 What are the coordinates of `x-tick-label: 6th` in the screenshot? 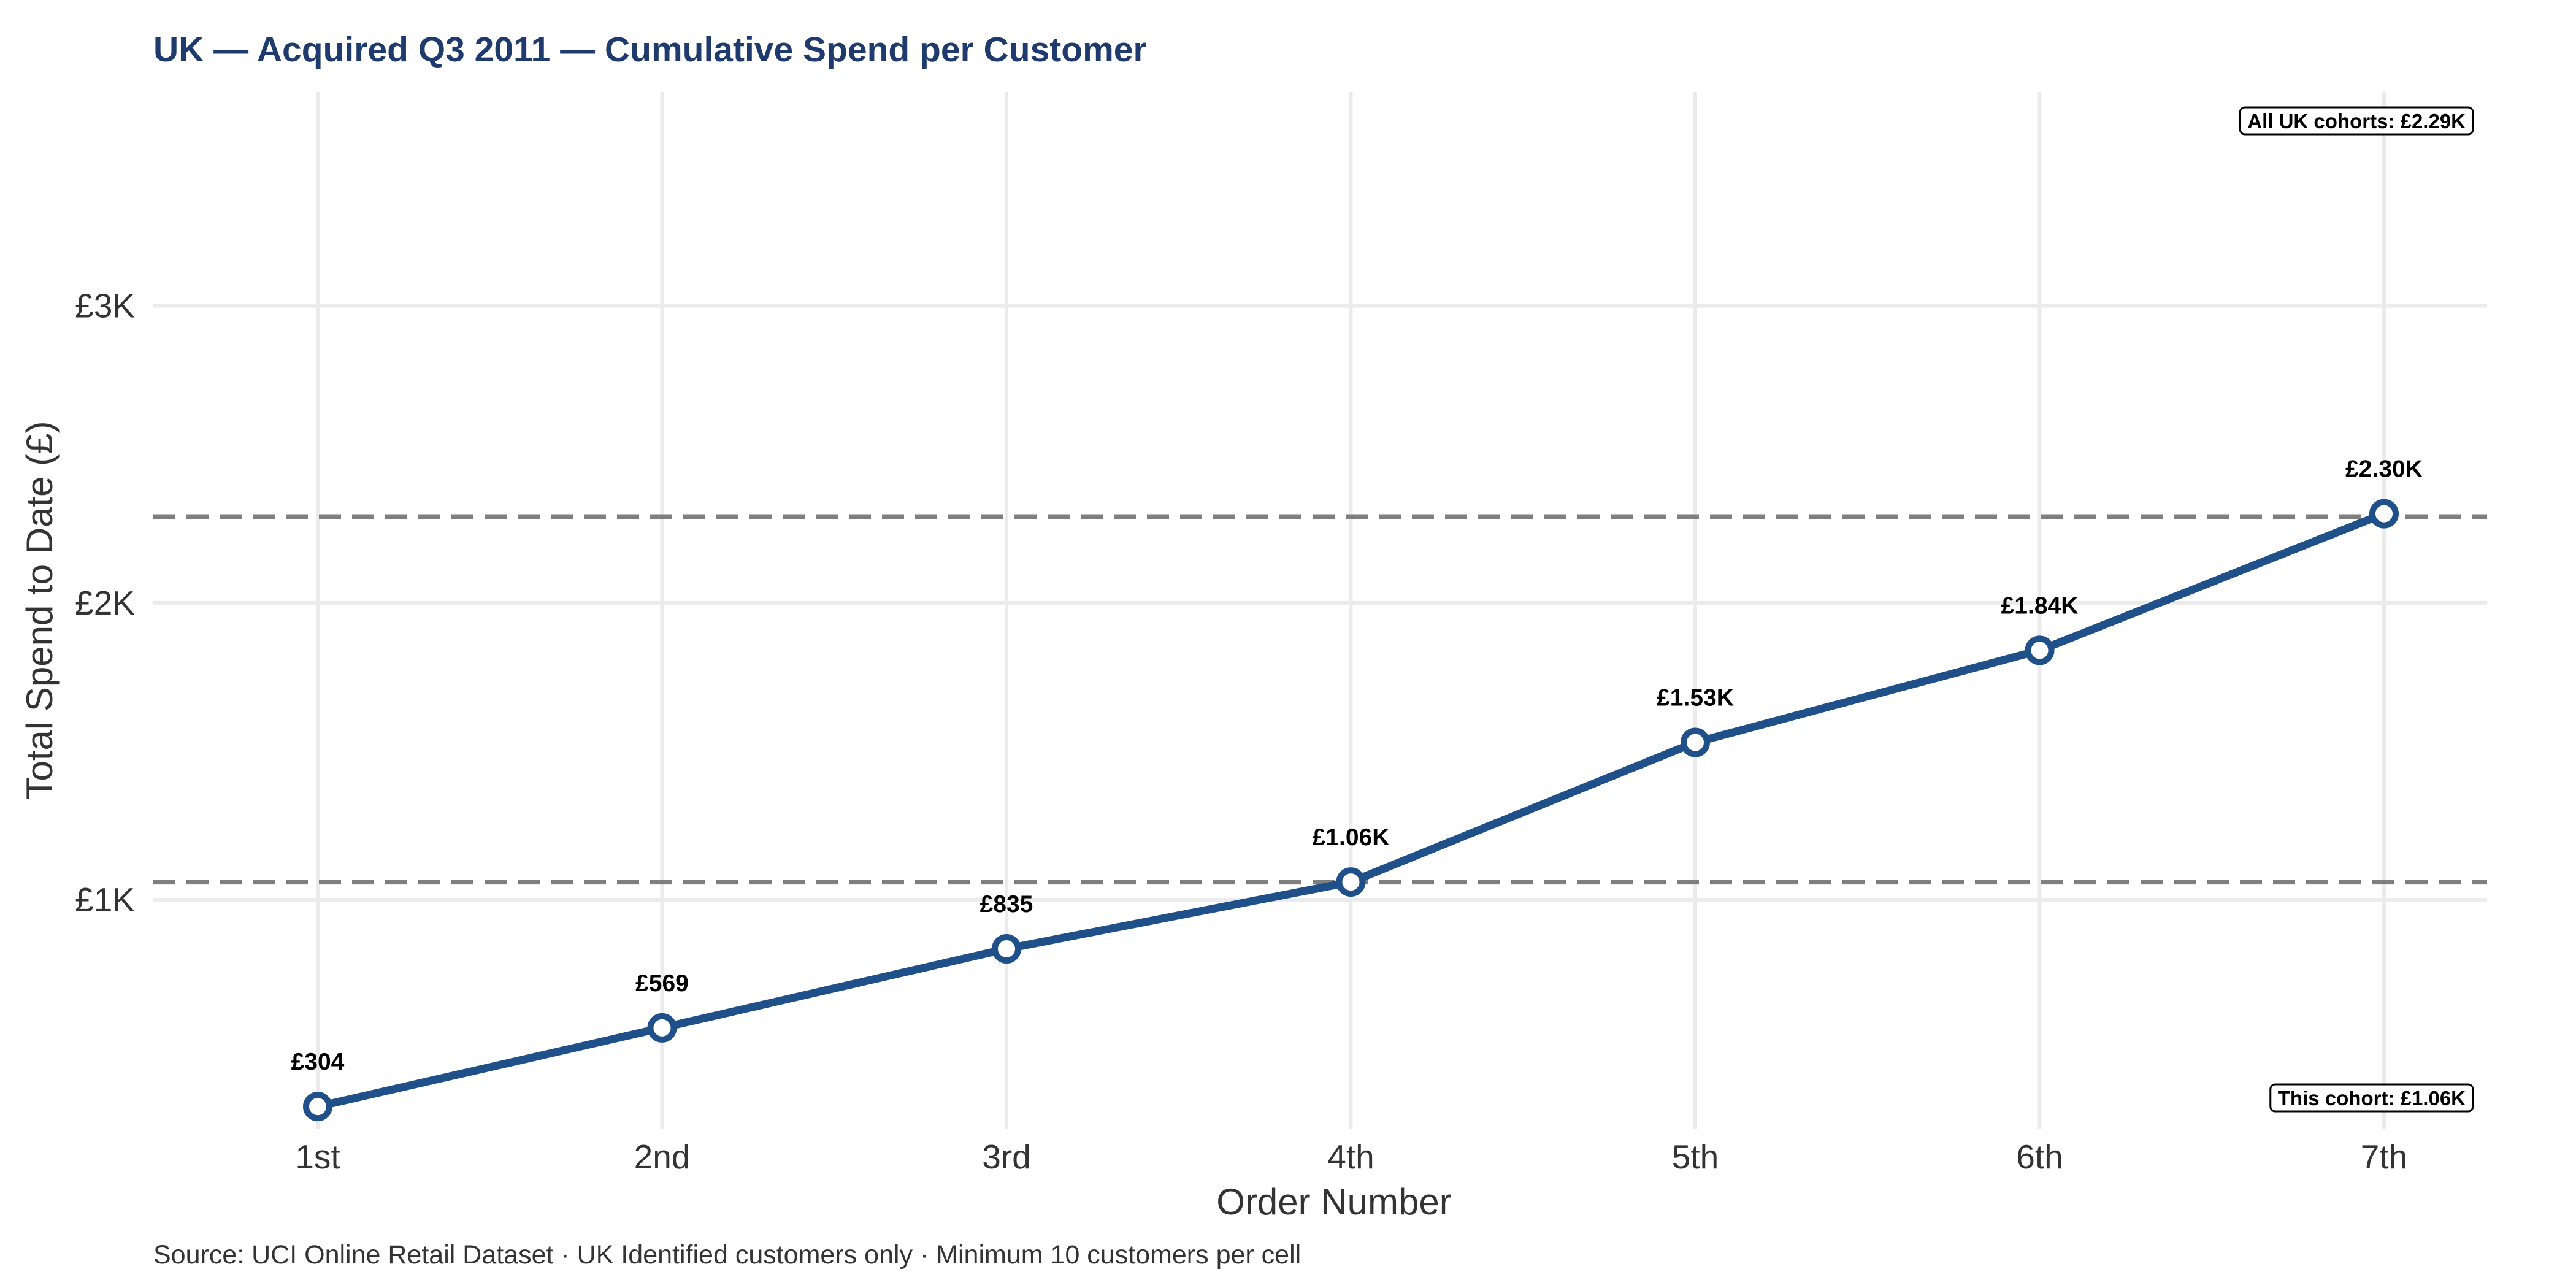 It's located at (2039, 1157).